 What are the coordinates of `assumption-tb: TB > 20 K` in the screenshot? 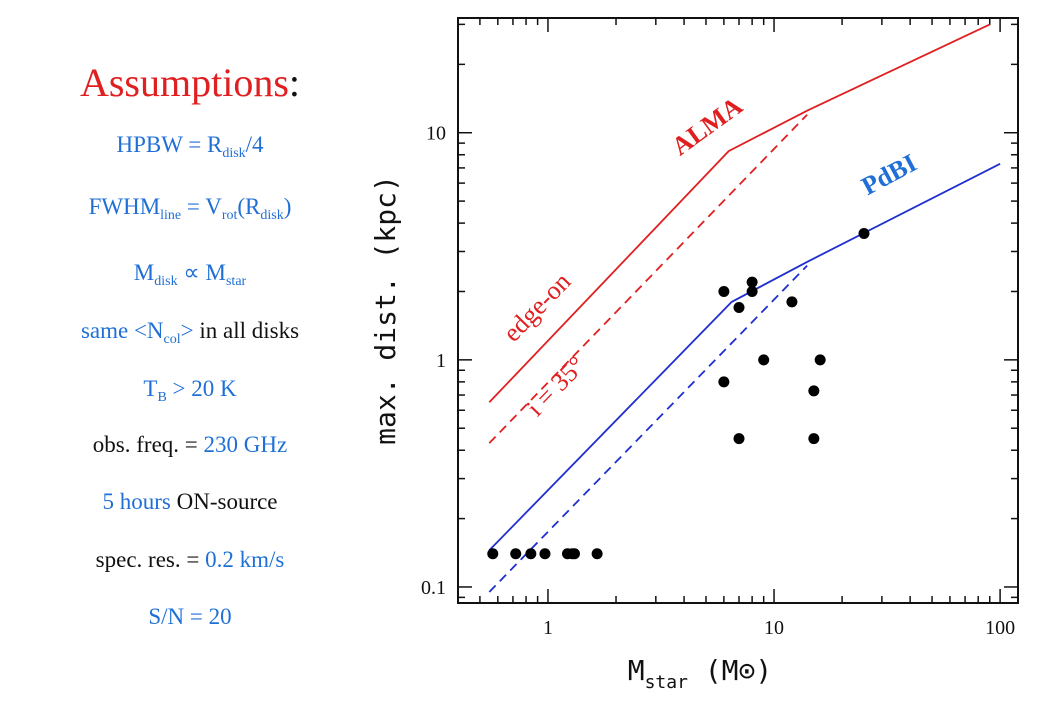 It's located at (190, 390).